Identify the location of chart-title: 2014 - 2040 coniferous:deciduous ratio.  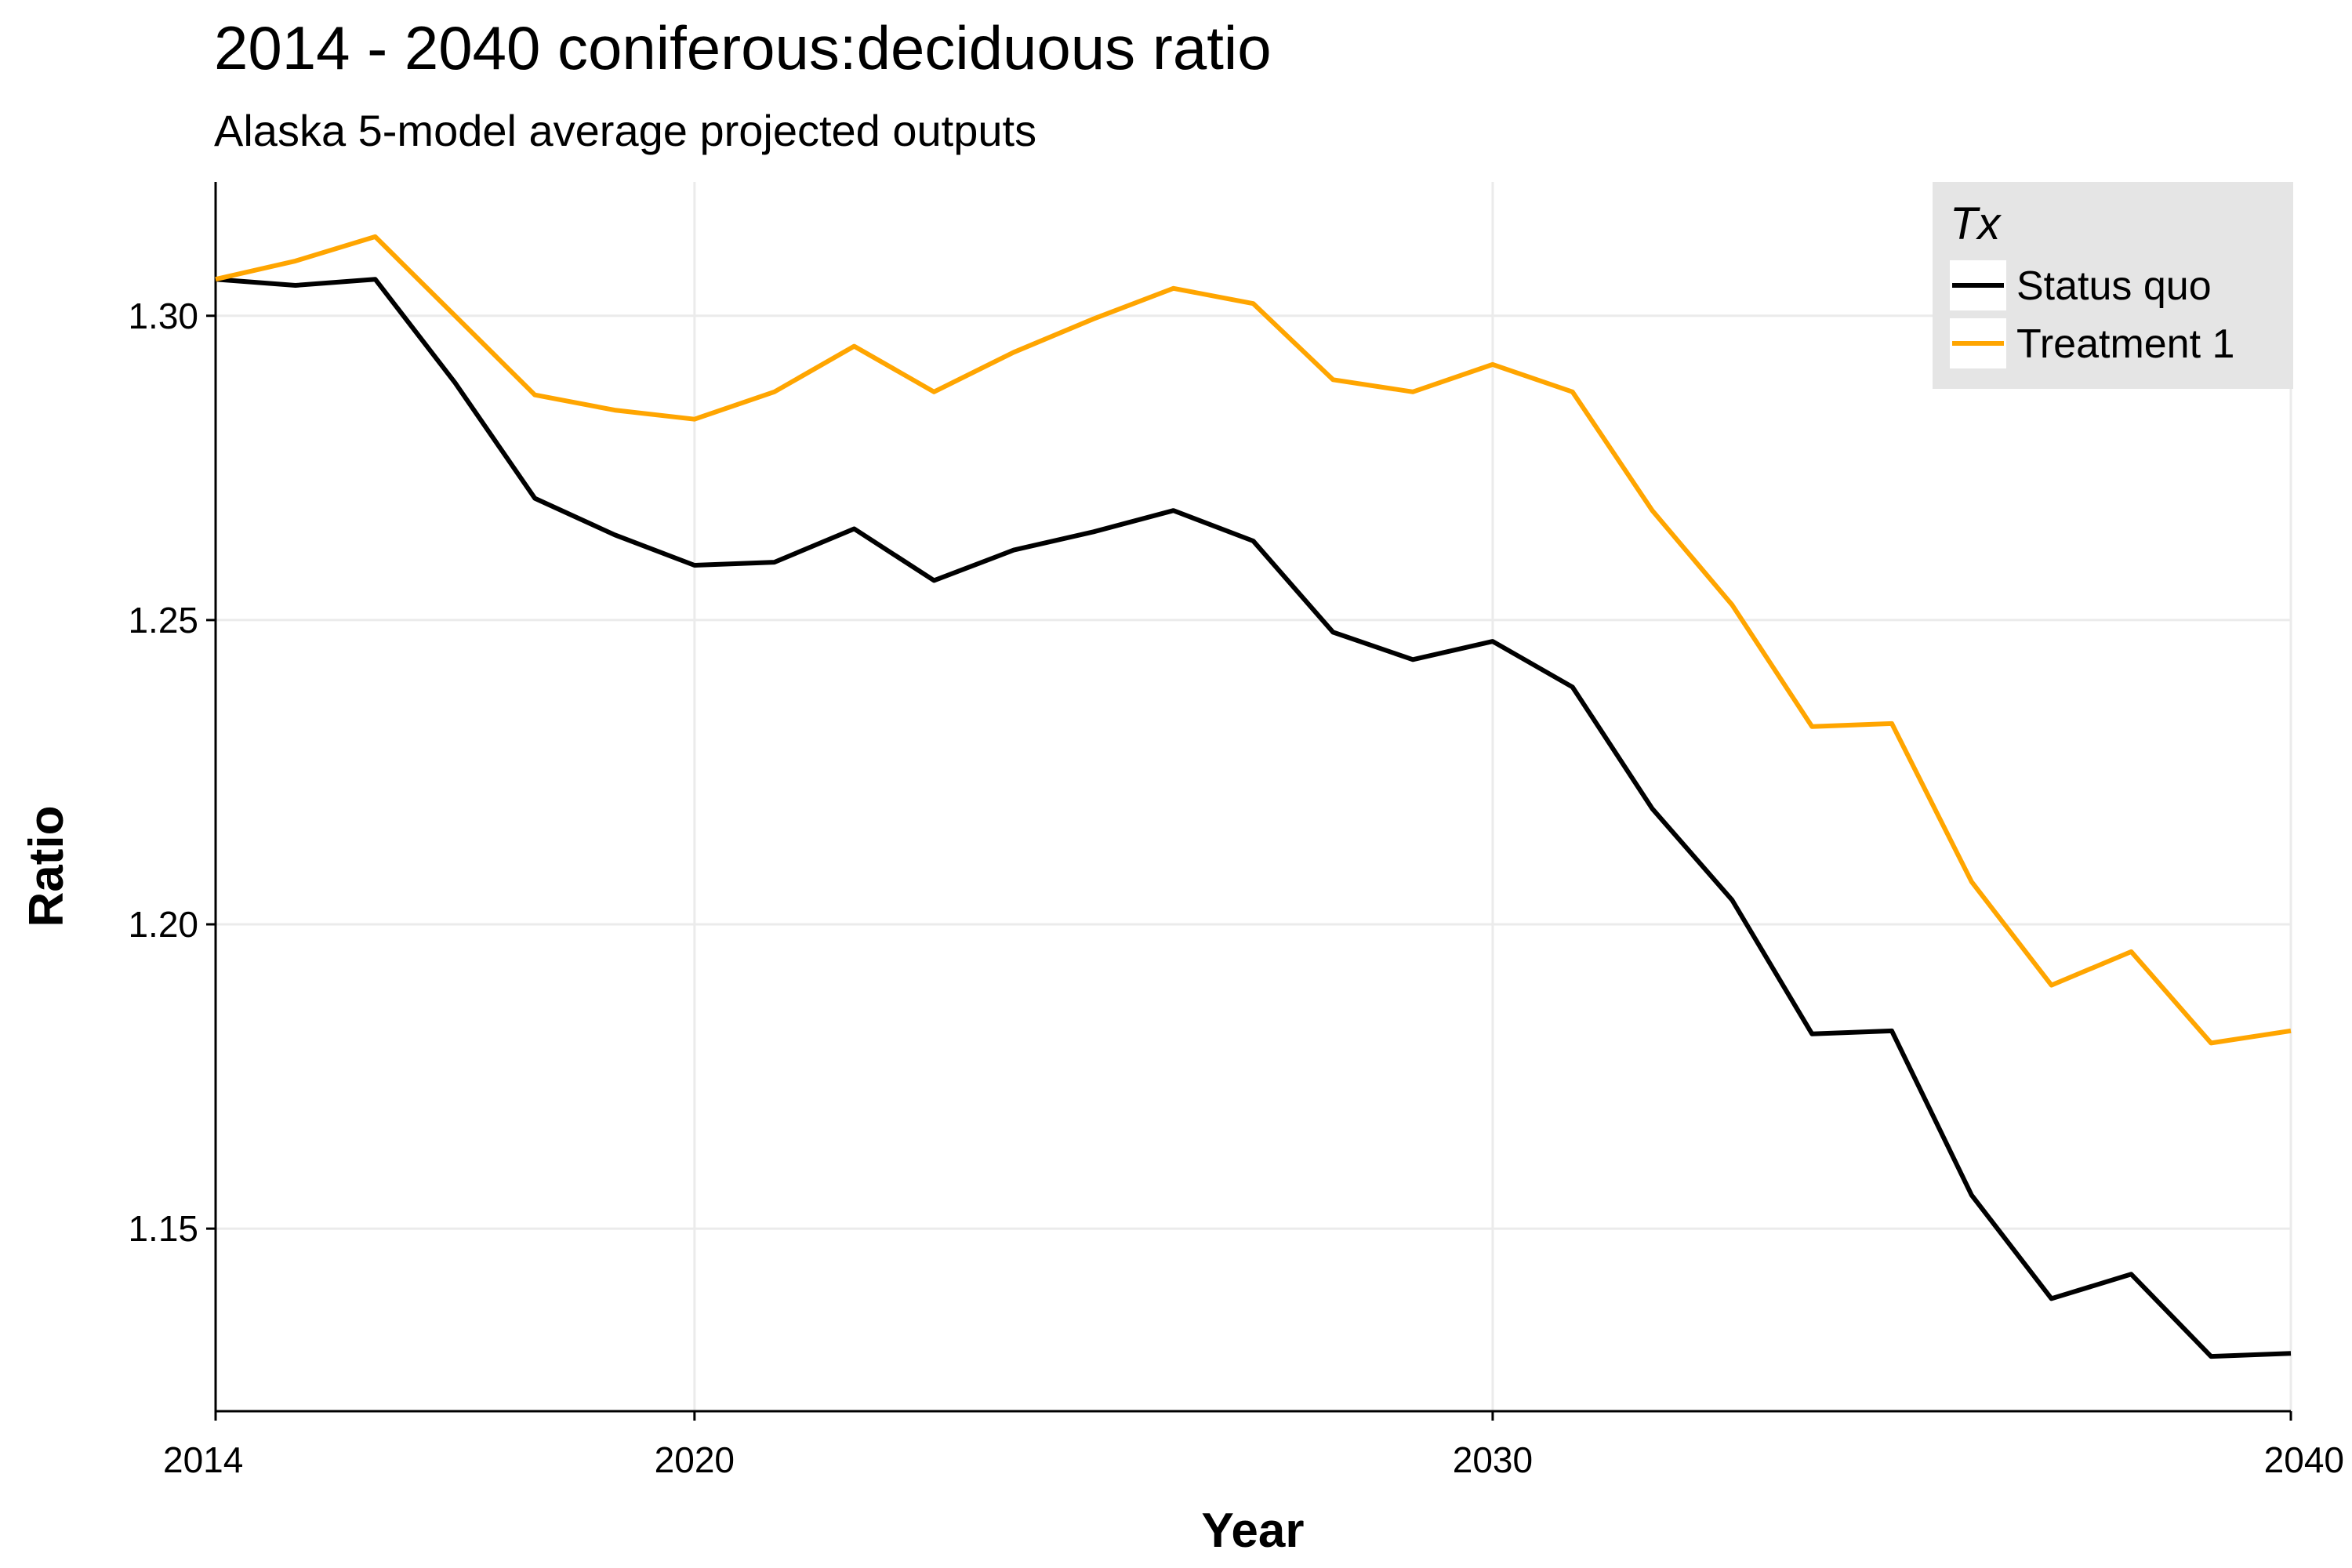
(743, 47).